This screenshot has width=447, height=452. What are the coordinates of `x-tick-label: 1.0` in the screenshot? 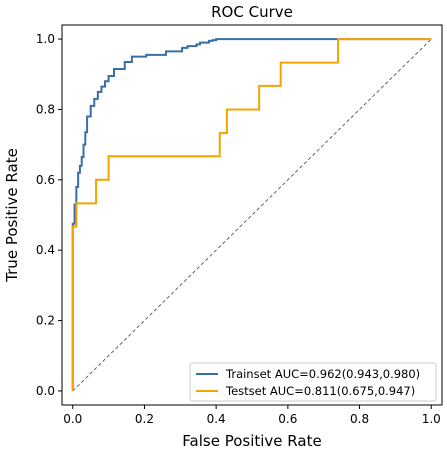 It's located at (431, 419).